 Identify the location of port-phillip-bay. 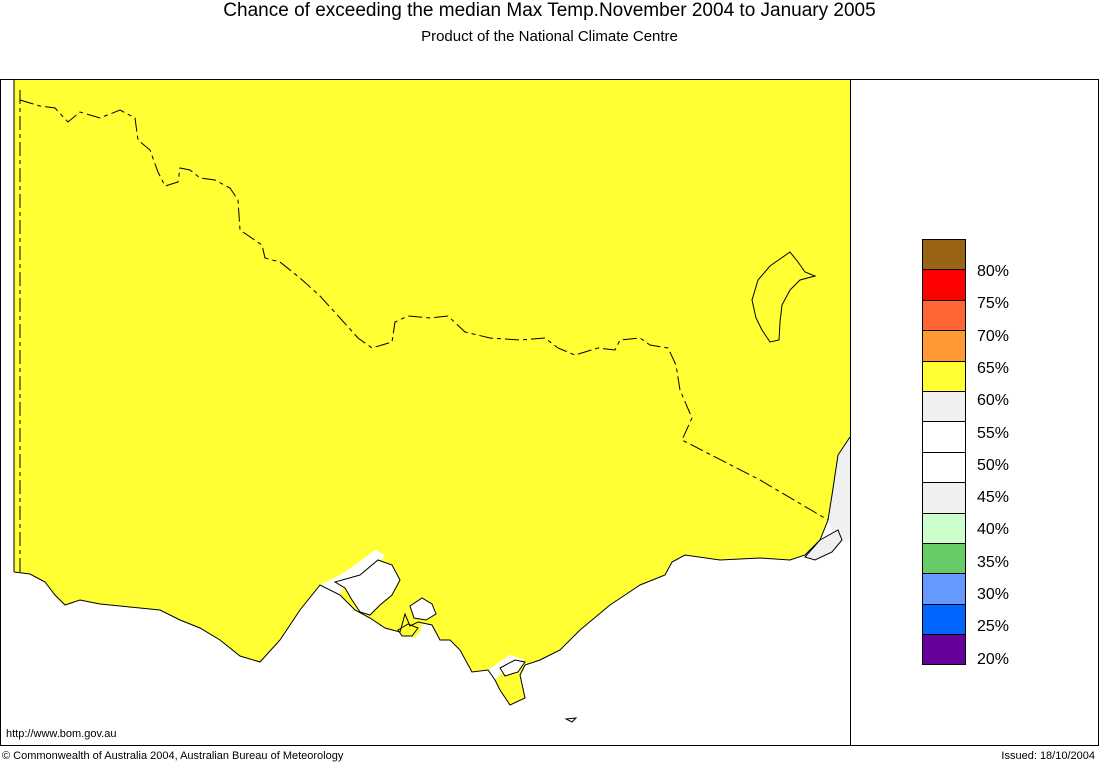
(367, 587).